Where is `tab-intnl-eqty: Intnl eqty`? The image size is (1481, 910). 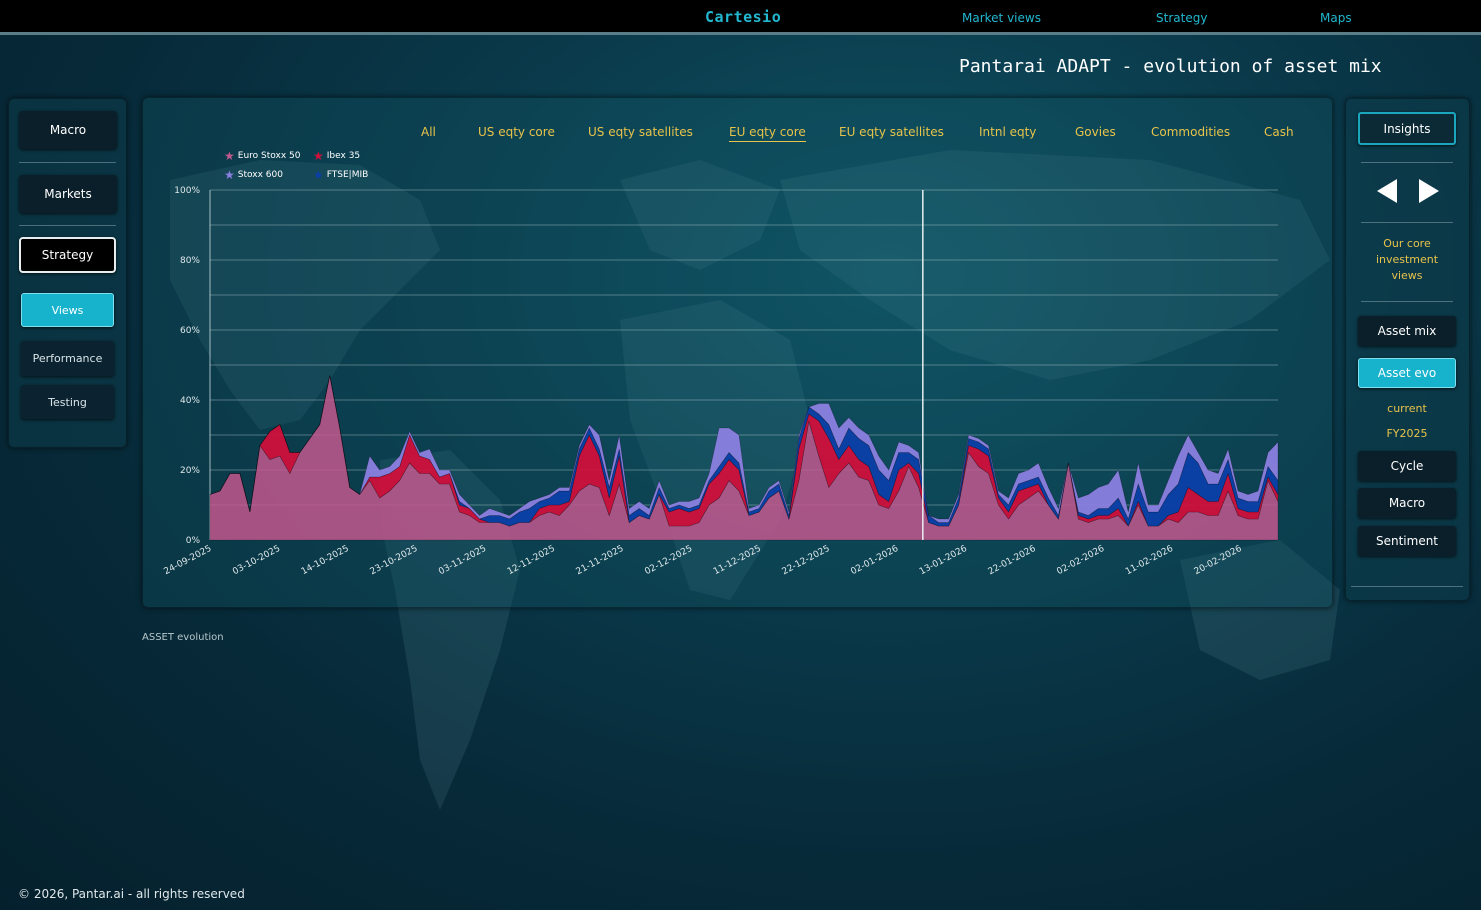 tab-intnl-eqty: Intnl eqty is located at coordinates (1008, 132).